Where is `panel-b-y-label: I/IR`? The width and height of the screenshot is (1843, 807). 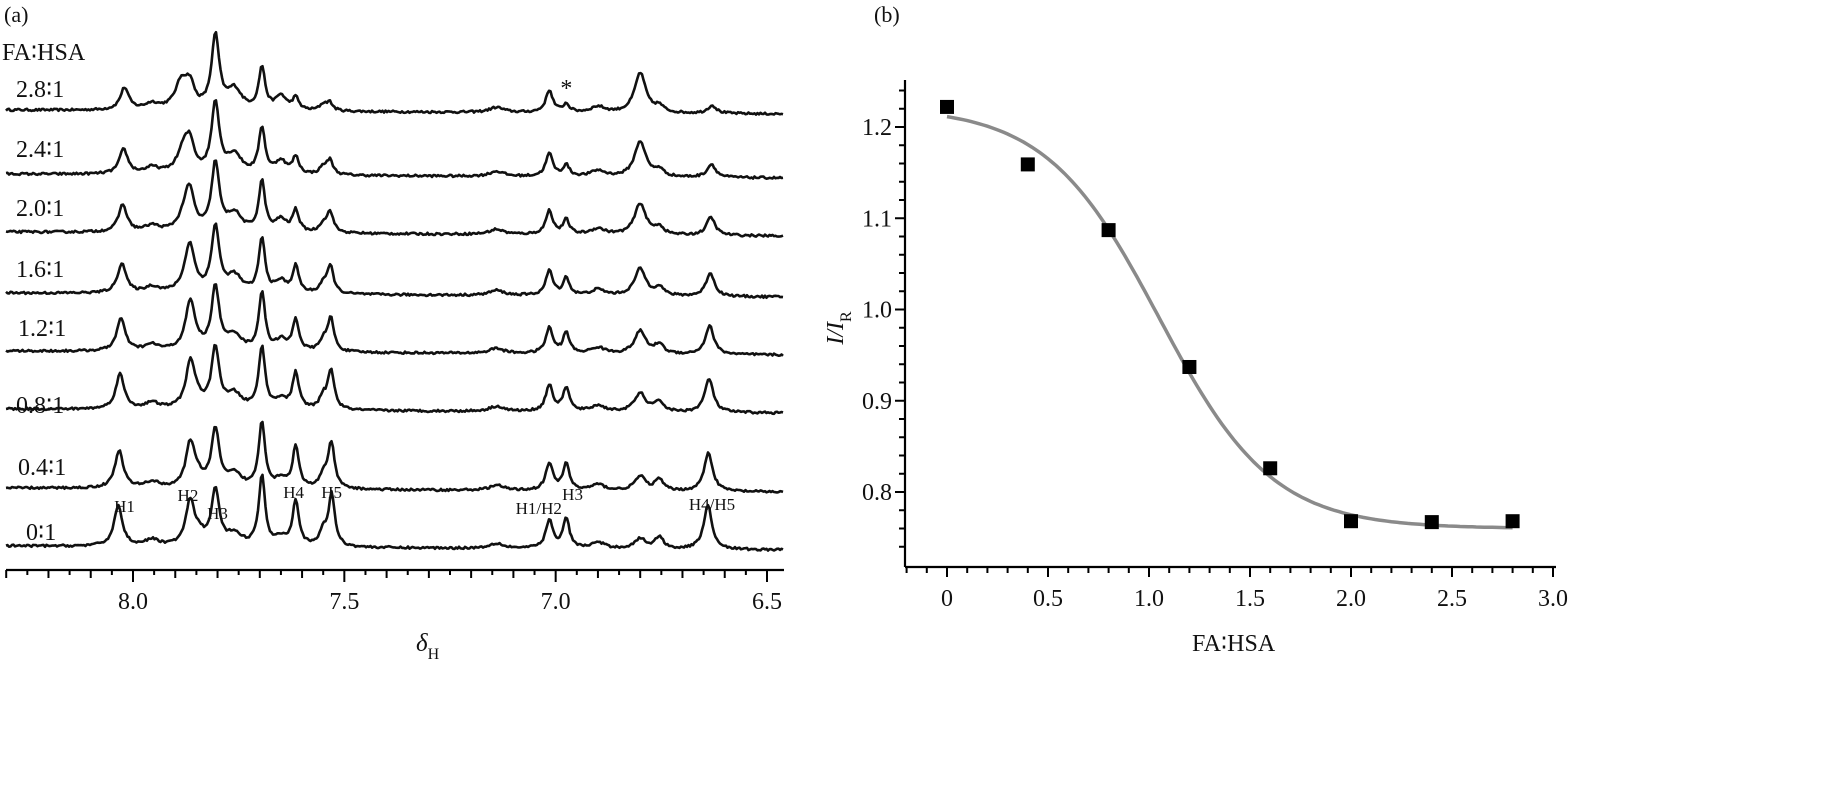 panel-b-y-label: I/IR is located at coordinates (839, 328).